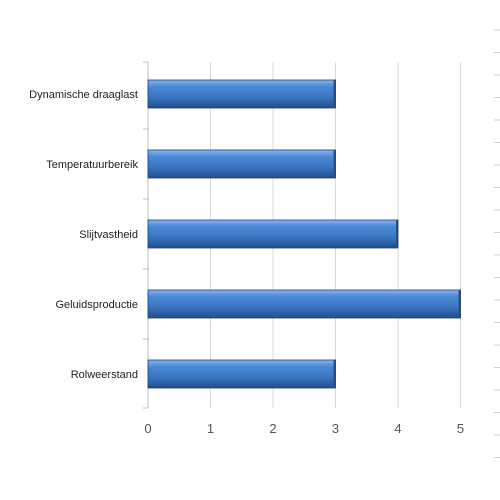 The image size is (500, 500). What do you see at coordinates (335, 428) in the screenshot?
I see `x-tick-label: 3` at bounding box center [335, 428].